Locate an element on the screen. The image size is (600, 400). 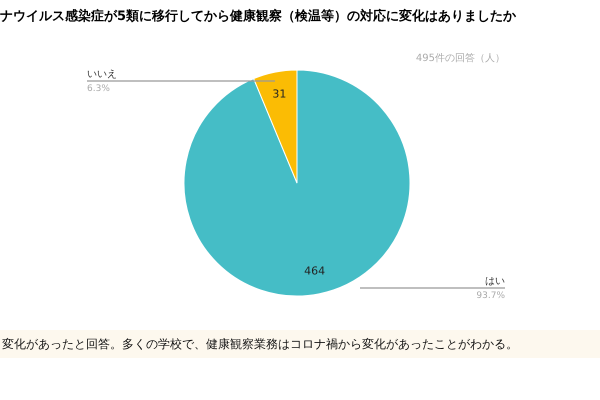
data-label: 464 is located at coordinates (315, 271).